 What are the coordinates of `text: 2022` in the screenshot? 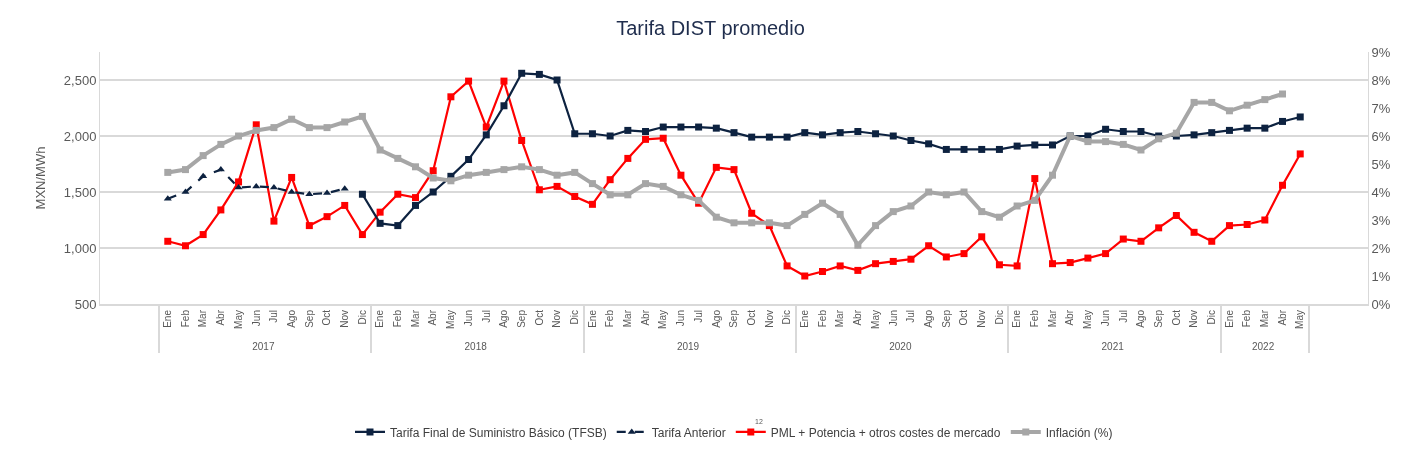 It's located at (1263, 346).